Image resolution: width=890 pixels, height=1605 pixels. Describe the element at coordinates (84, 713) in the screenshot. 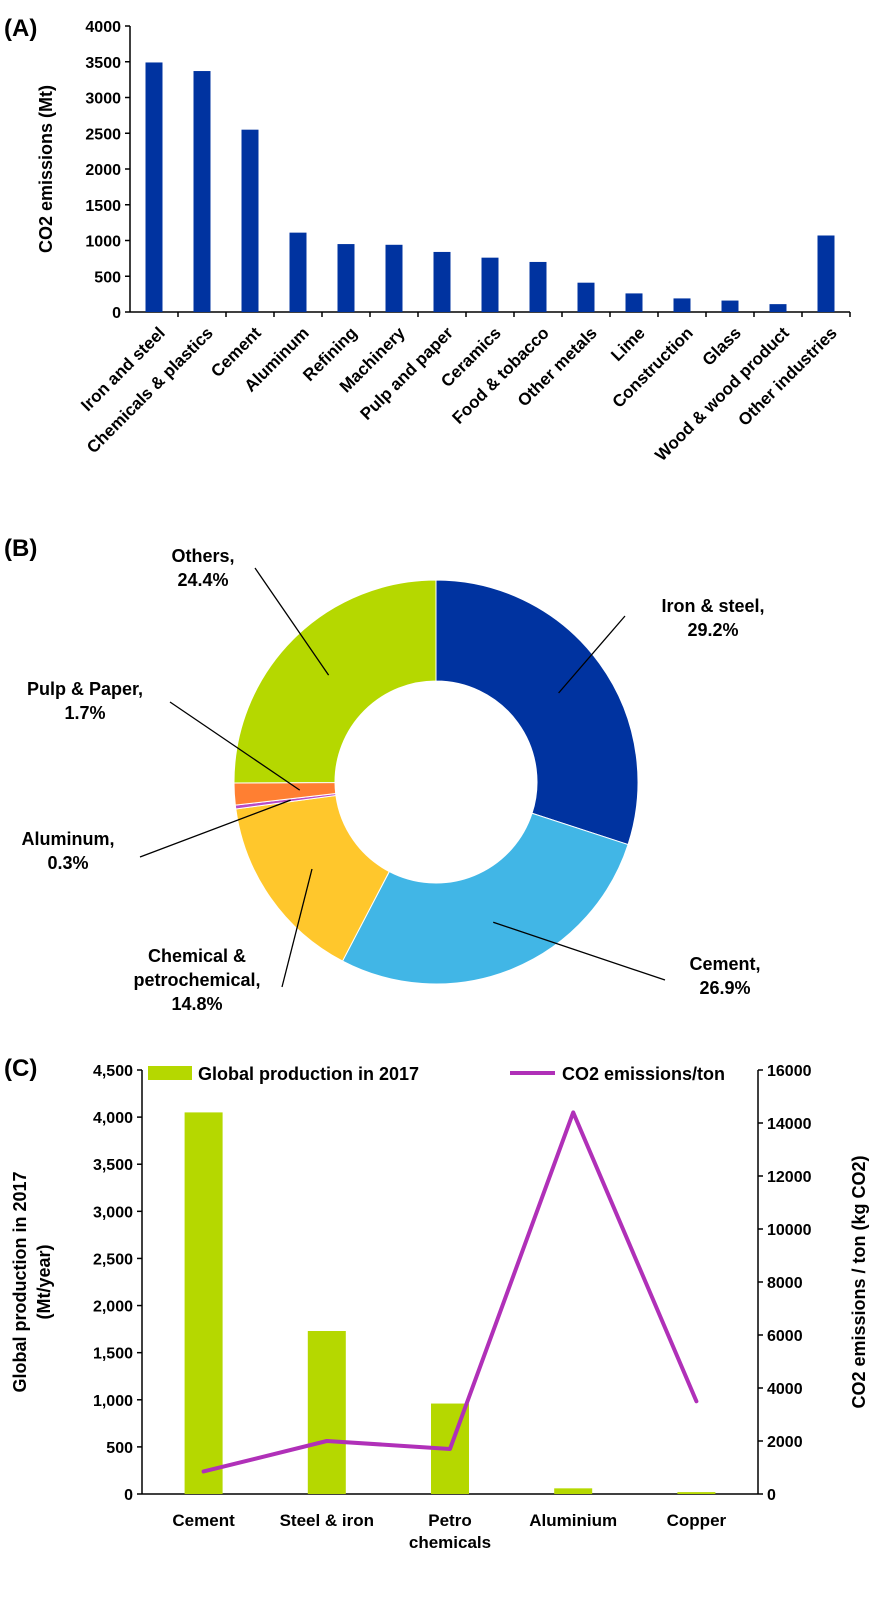

I see `b-slice-label-line: 1.7%` at that location.